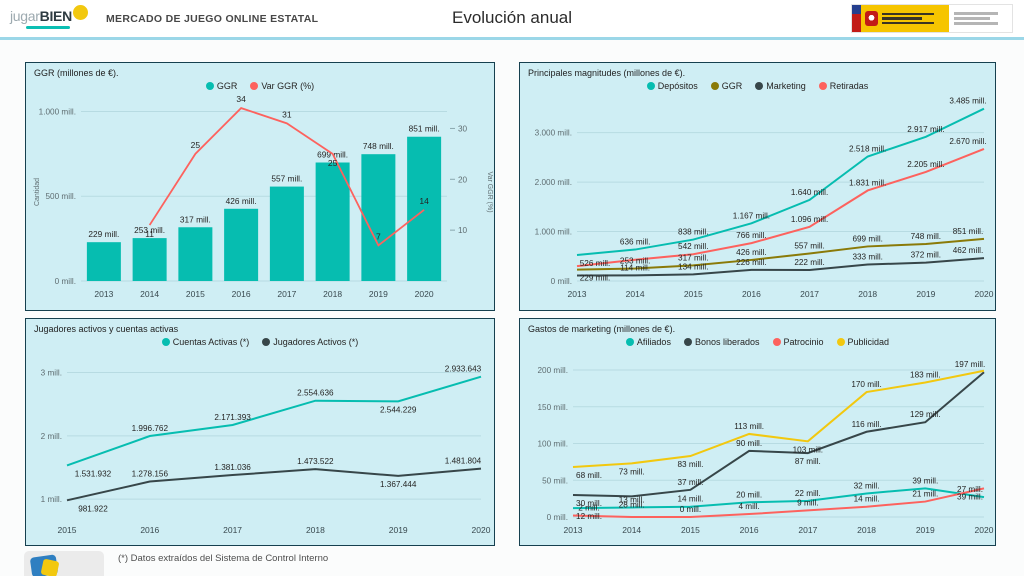  I want to click on svg-text: 27 mill., so click(970, 489).